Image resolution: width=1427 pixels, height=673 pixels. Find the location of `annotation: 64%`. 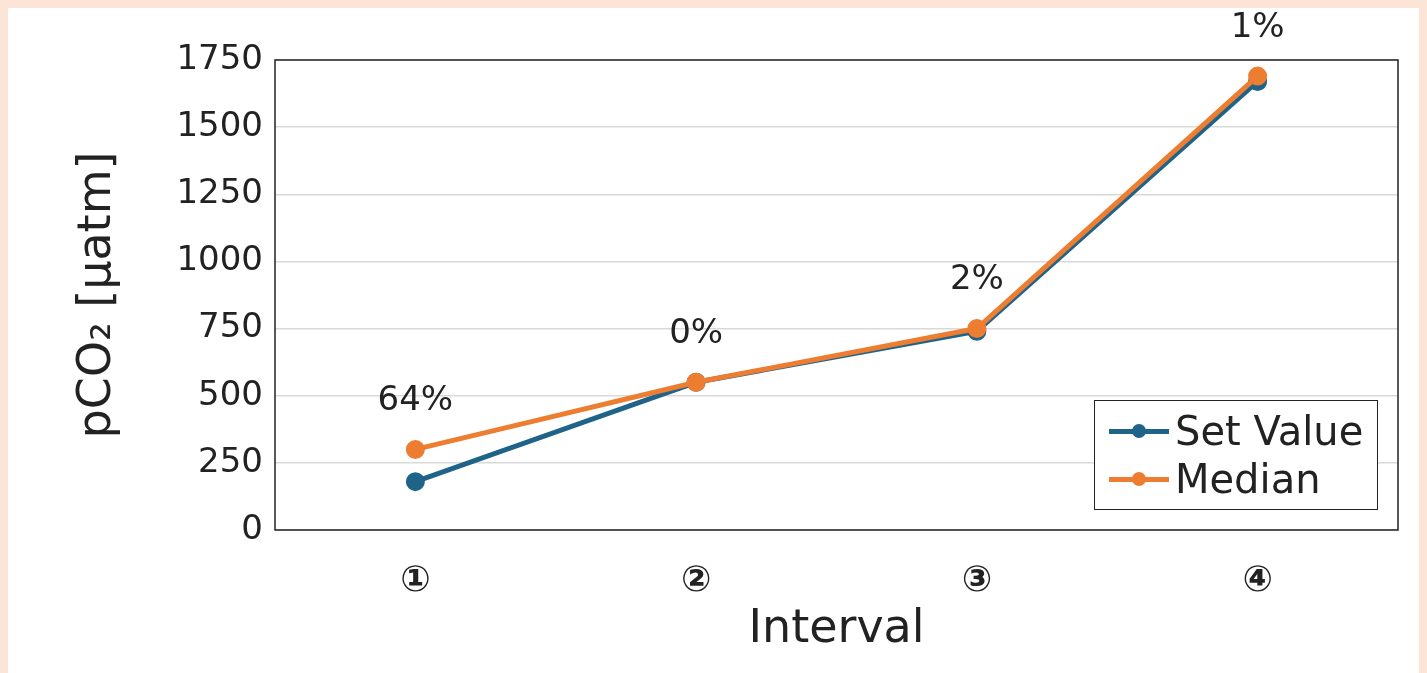

annotation: 64% is located at coordinates (415, 398).